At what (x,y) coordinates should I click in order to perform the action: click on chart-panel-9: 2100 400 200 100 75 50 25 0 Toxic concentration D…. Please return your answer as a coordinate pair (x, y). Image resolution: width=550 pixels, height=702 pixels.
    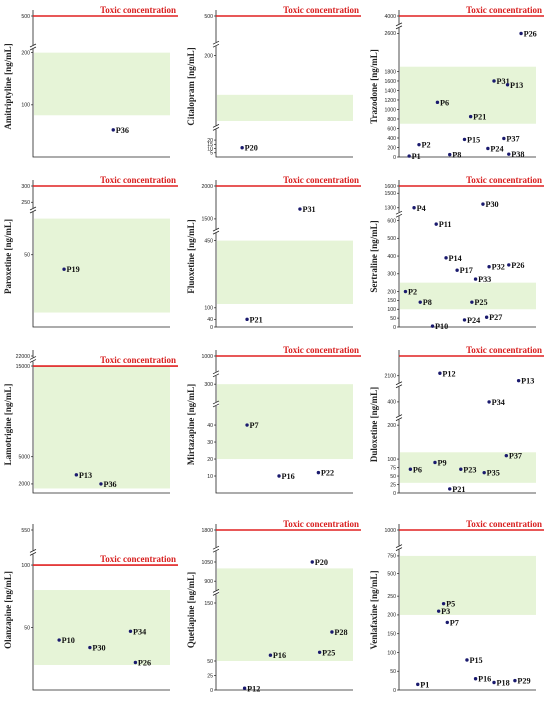
    Looking at the image, I should click on (456, 421).